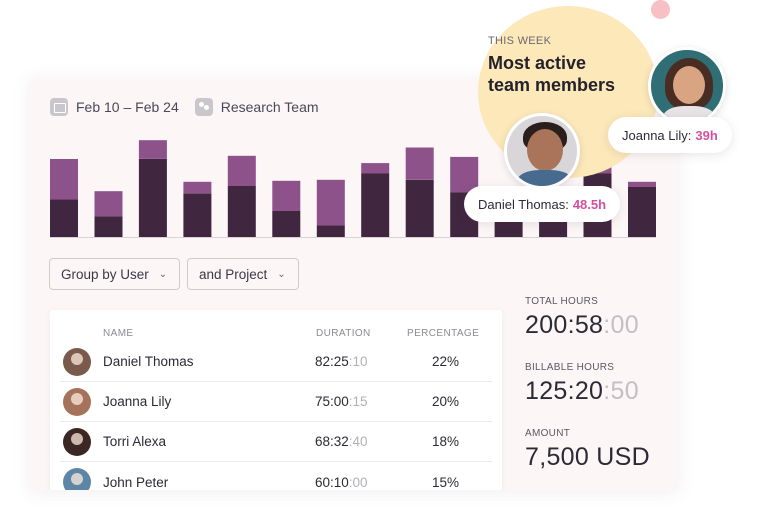 This screenshot has height=522, width=768. I want to click on billable-hours-label: BILLABLE HOURS, so click(570, 367).